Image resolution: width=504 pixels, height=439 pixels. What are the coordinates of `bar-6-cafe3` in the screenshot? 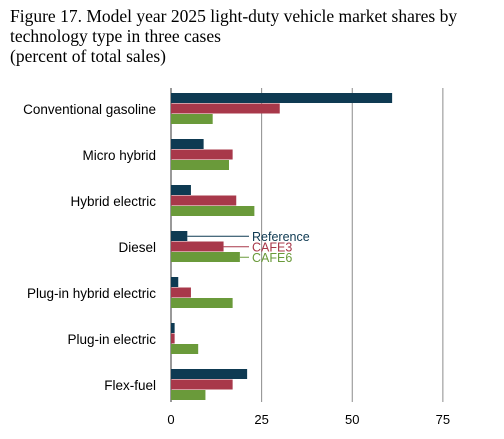 It's located at (202, 384).